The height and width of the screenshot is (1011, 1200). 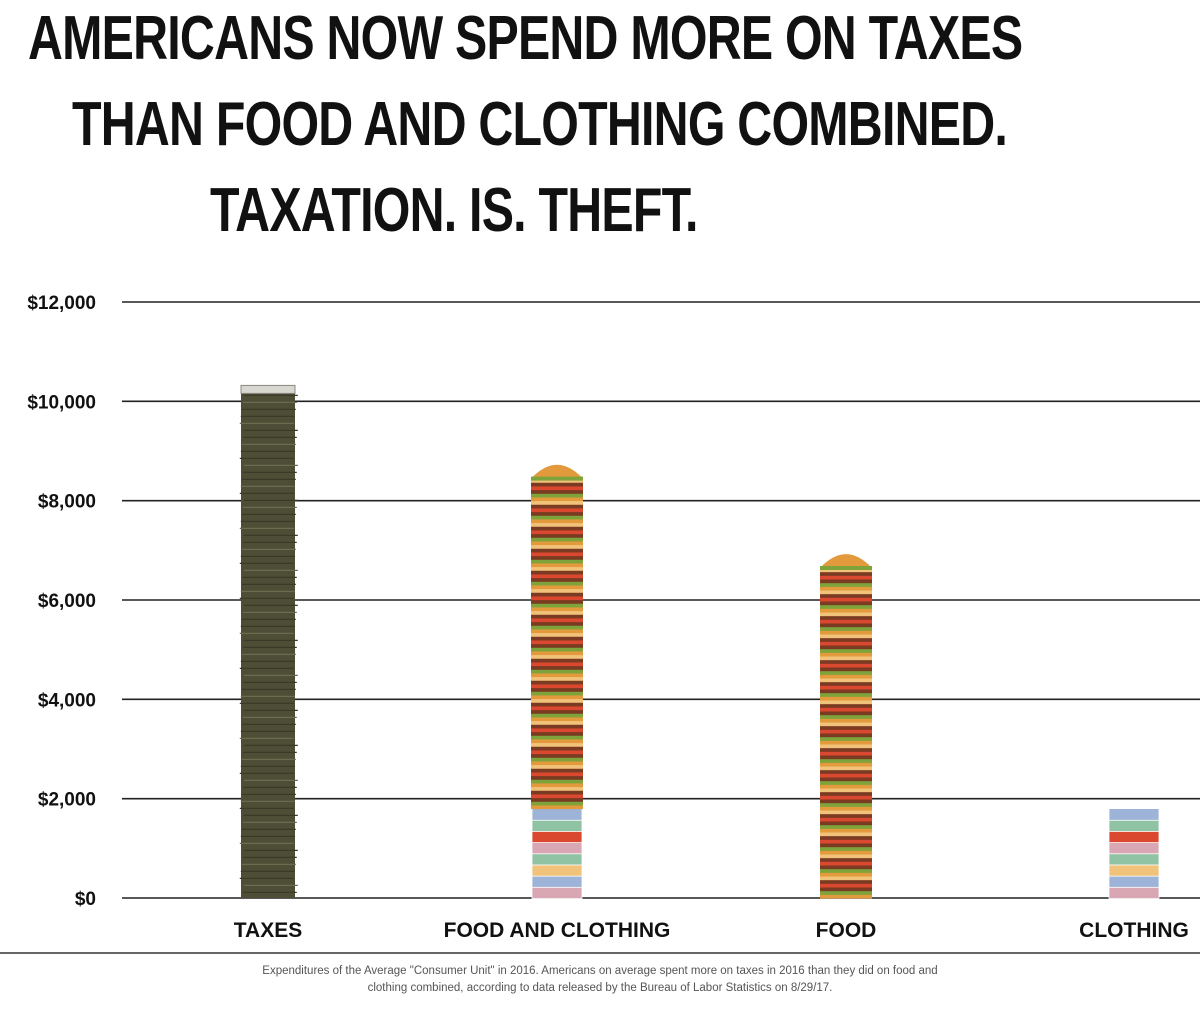 I want to click on y-tick-label: $10,000, so click(x=61, y=402).